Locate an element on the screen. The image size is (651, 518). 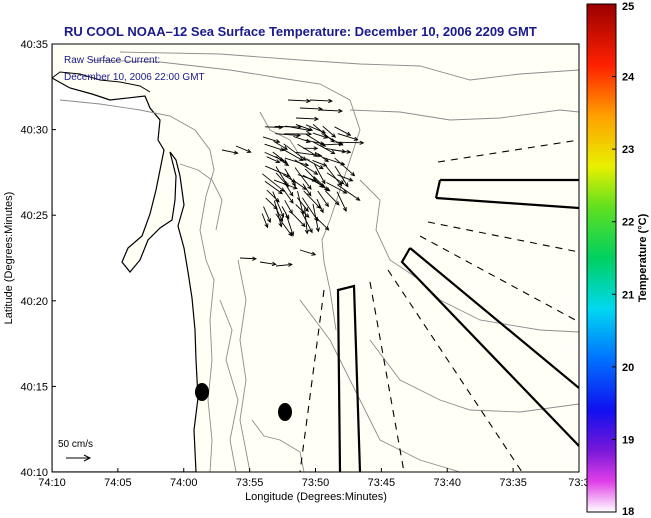
coastline-north is located at coordinates (101, 82).